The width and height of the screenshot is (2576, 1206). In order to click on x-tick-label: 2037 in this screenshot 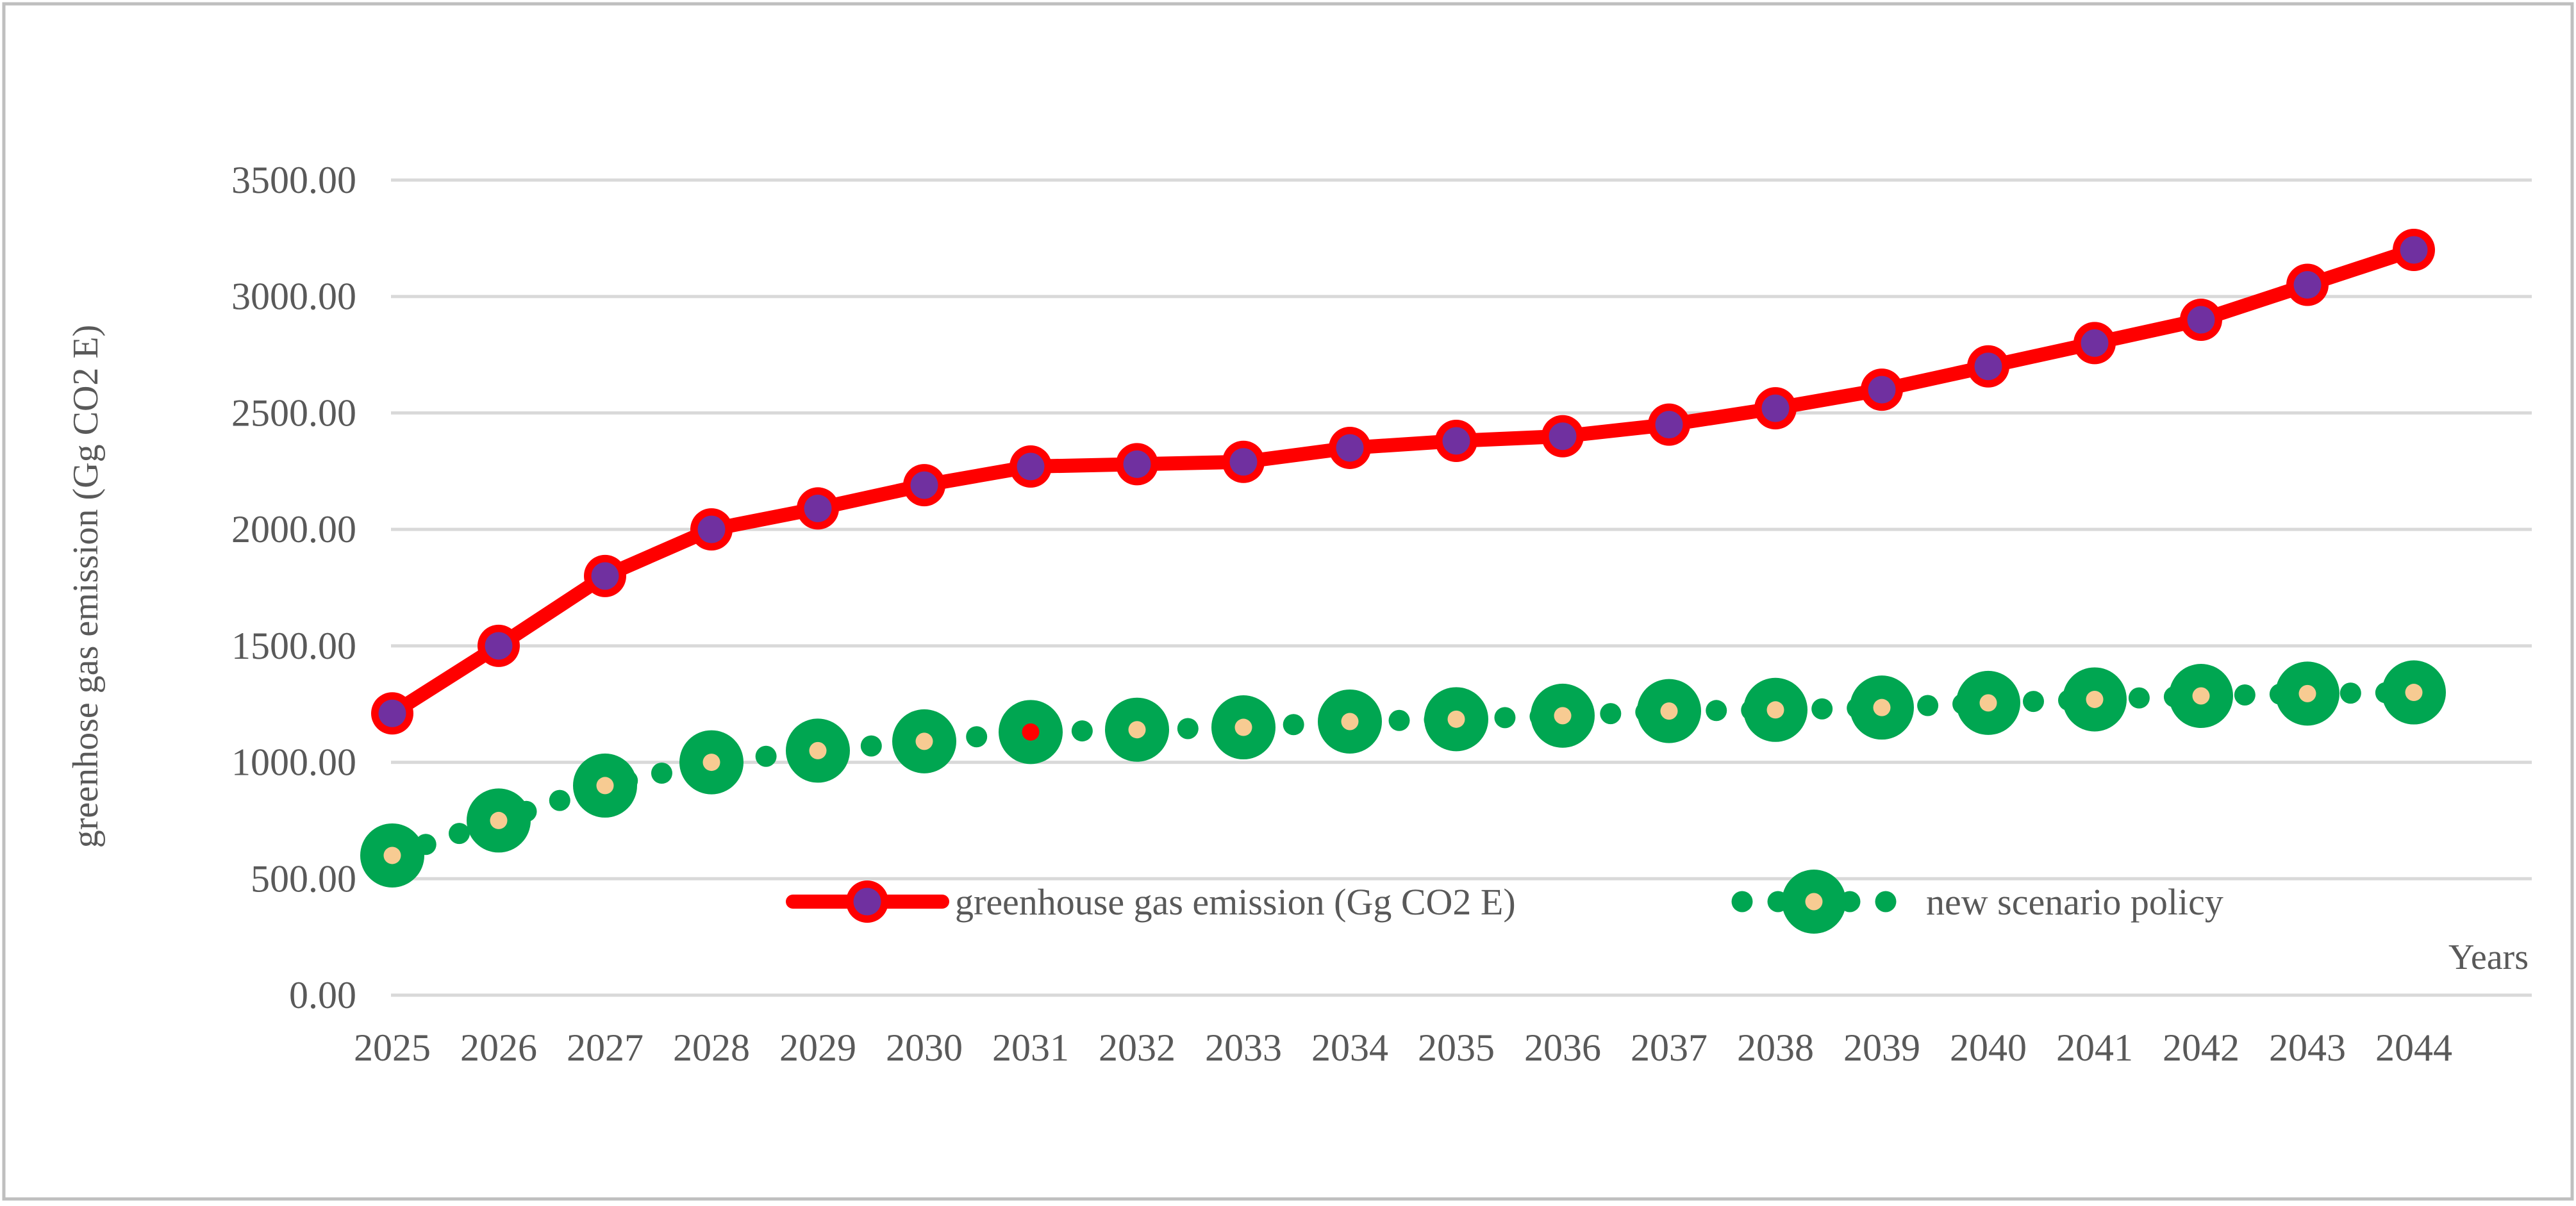, I will do `click(1670, 1048)`.